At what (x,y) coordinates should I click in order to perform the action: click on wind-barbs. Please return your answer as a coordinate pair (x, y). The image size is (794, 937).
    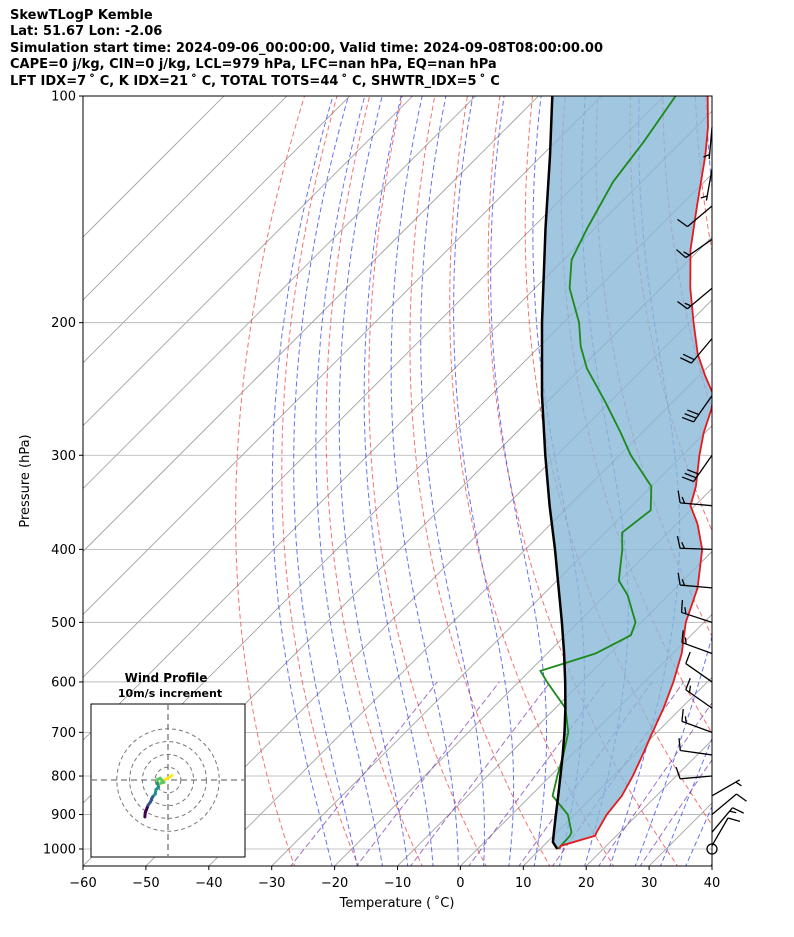
    Looking at the image, I should click on (711, 491).